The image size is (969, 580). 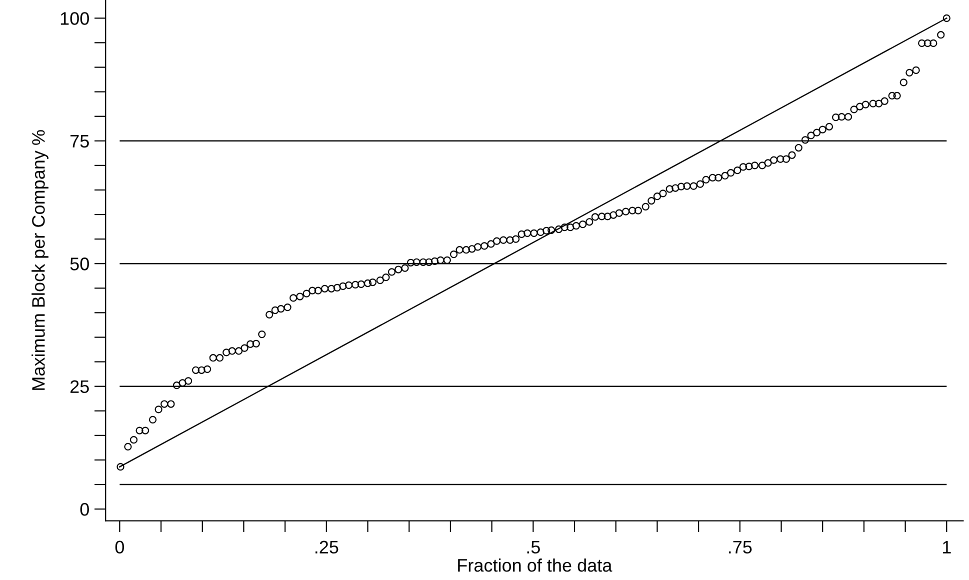 What do you see at coordinates (740, 547) in the screenshot?
I see `x-tick-label: .75` at bounding box center [740, 547].